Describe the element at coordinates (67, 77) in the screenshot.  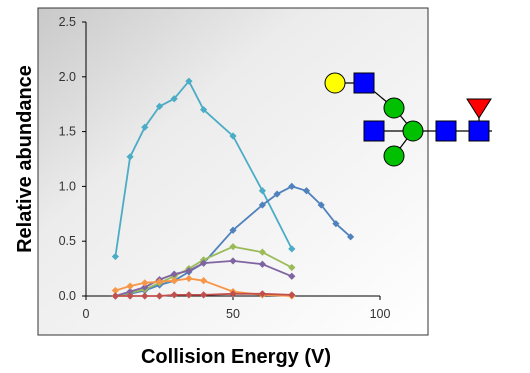
I see `y-tick-label: 2.0` at that location.